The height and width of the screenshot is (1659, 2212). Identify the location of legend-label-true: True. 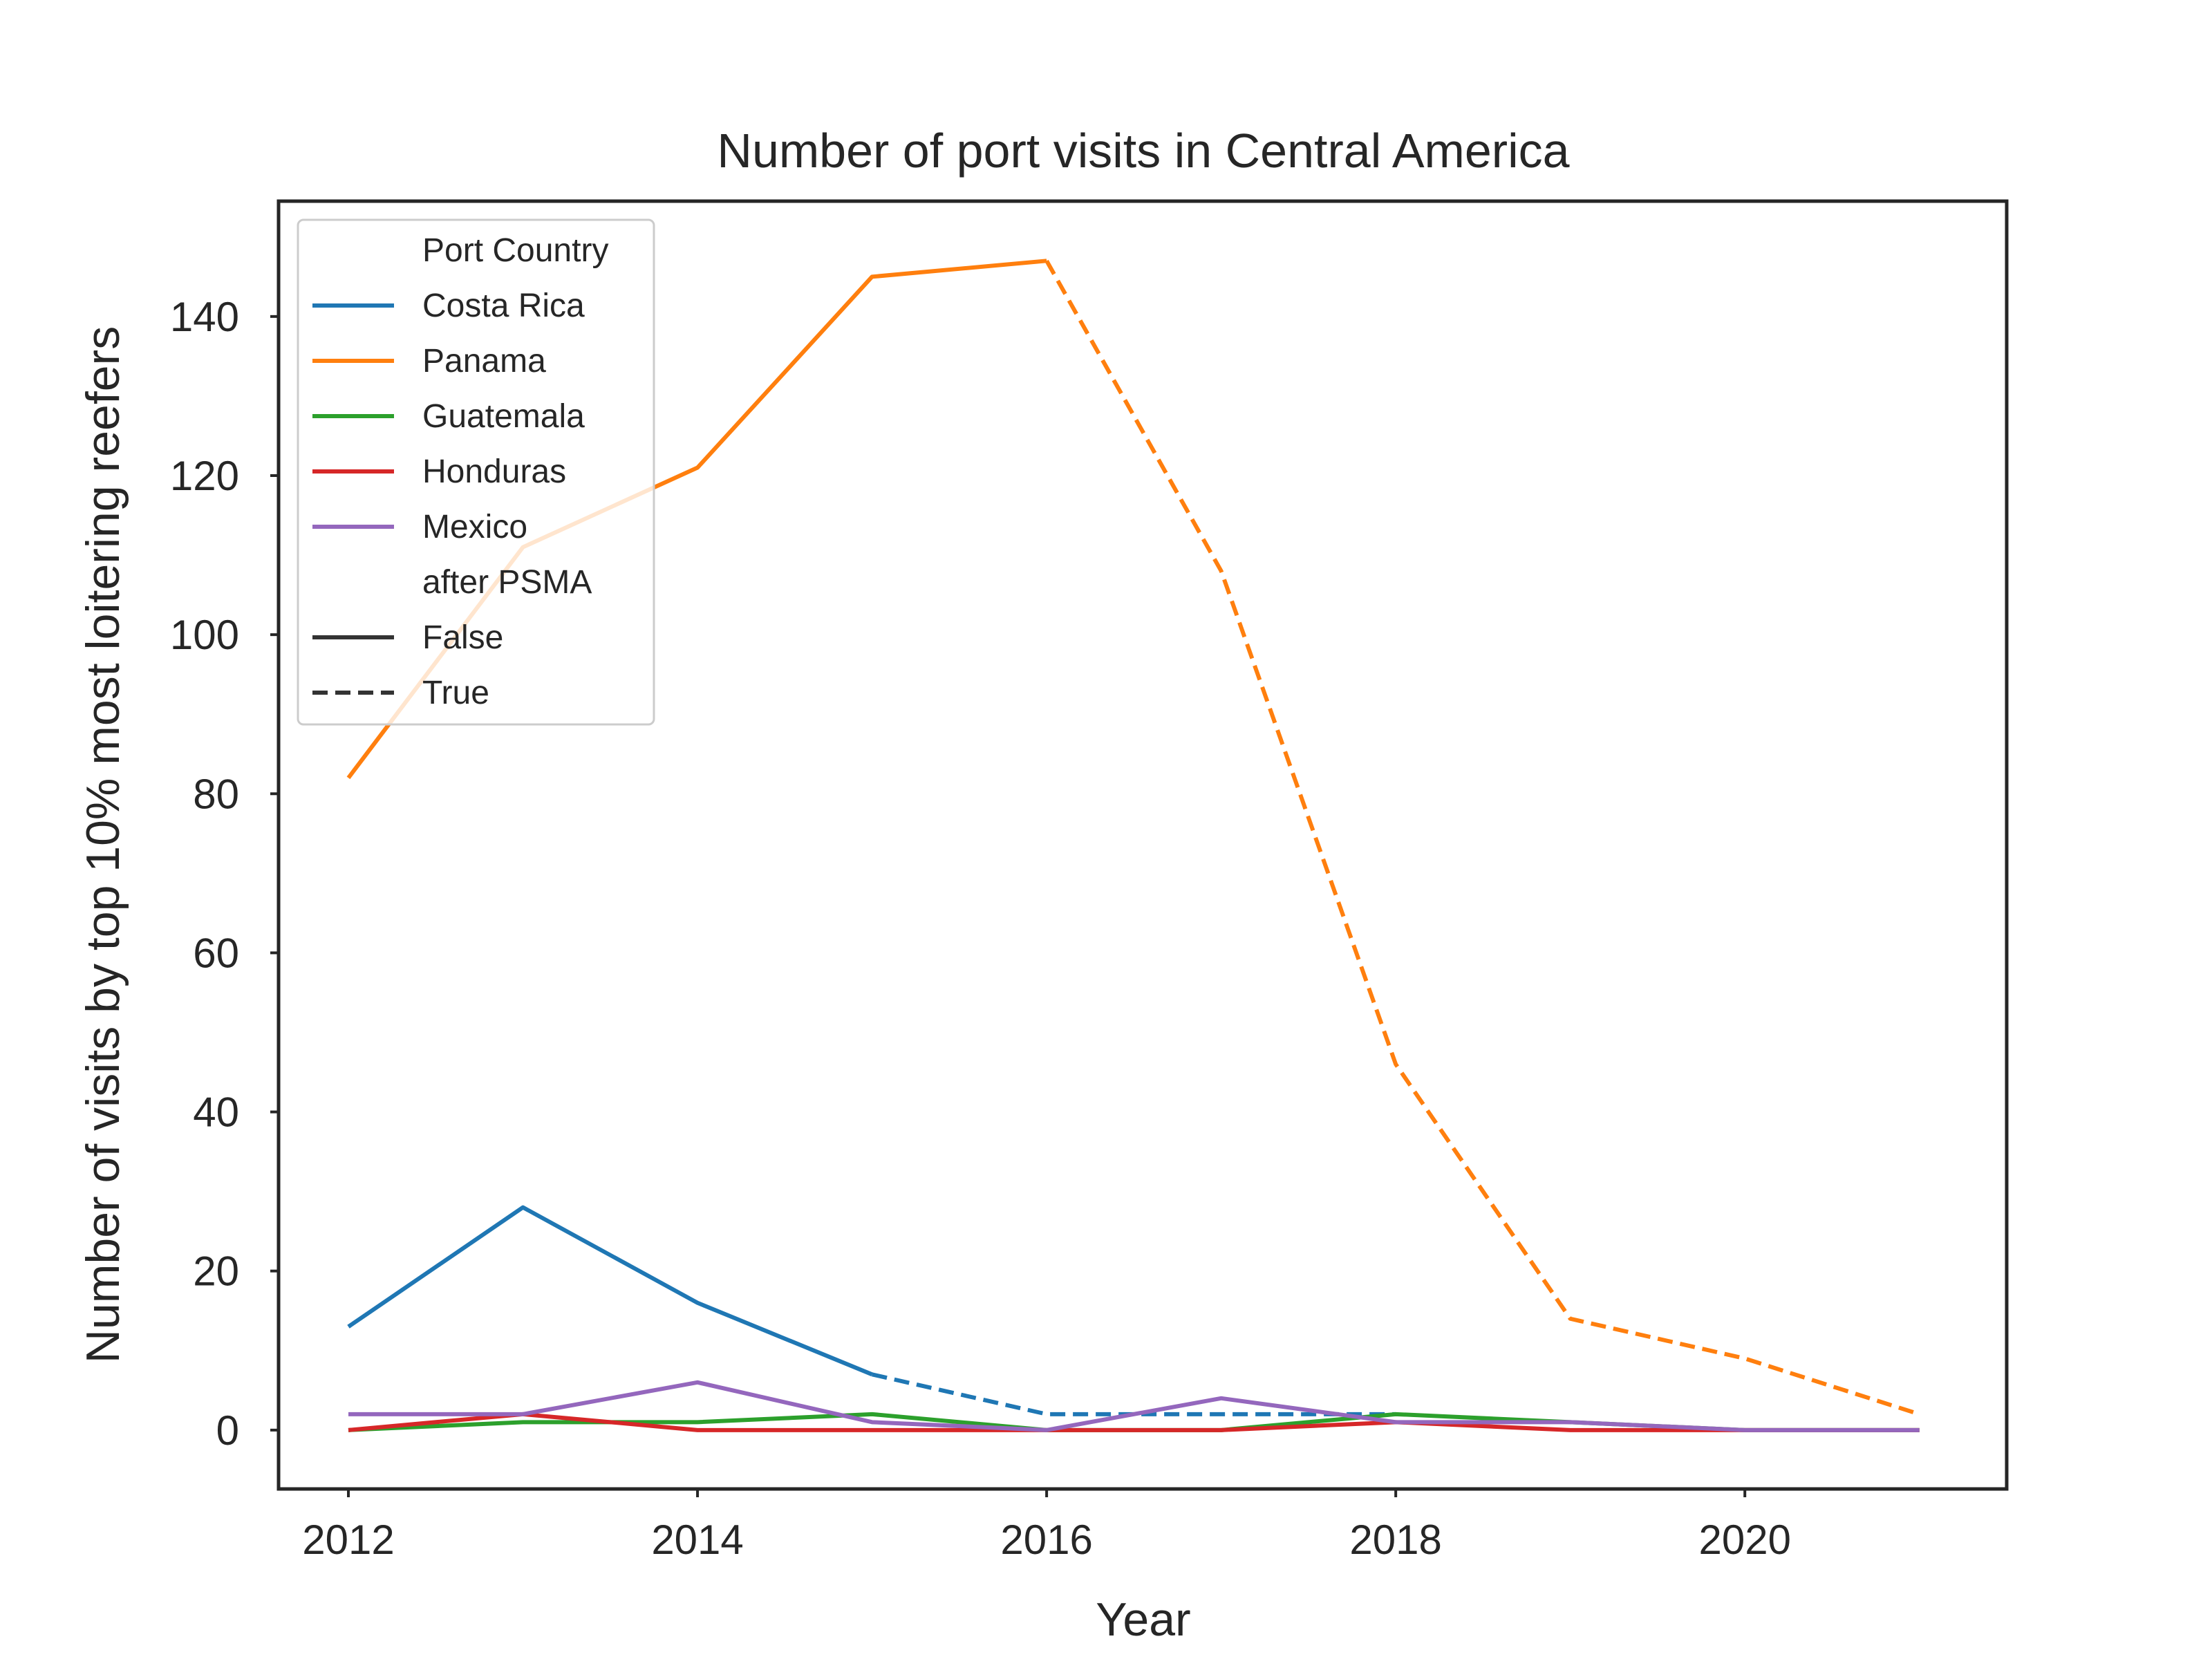
(455, 693).